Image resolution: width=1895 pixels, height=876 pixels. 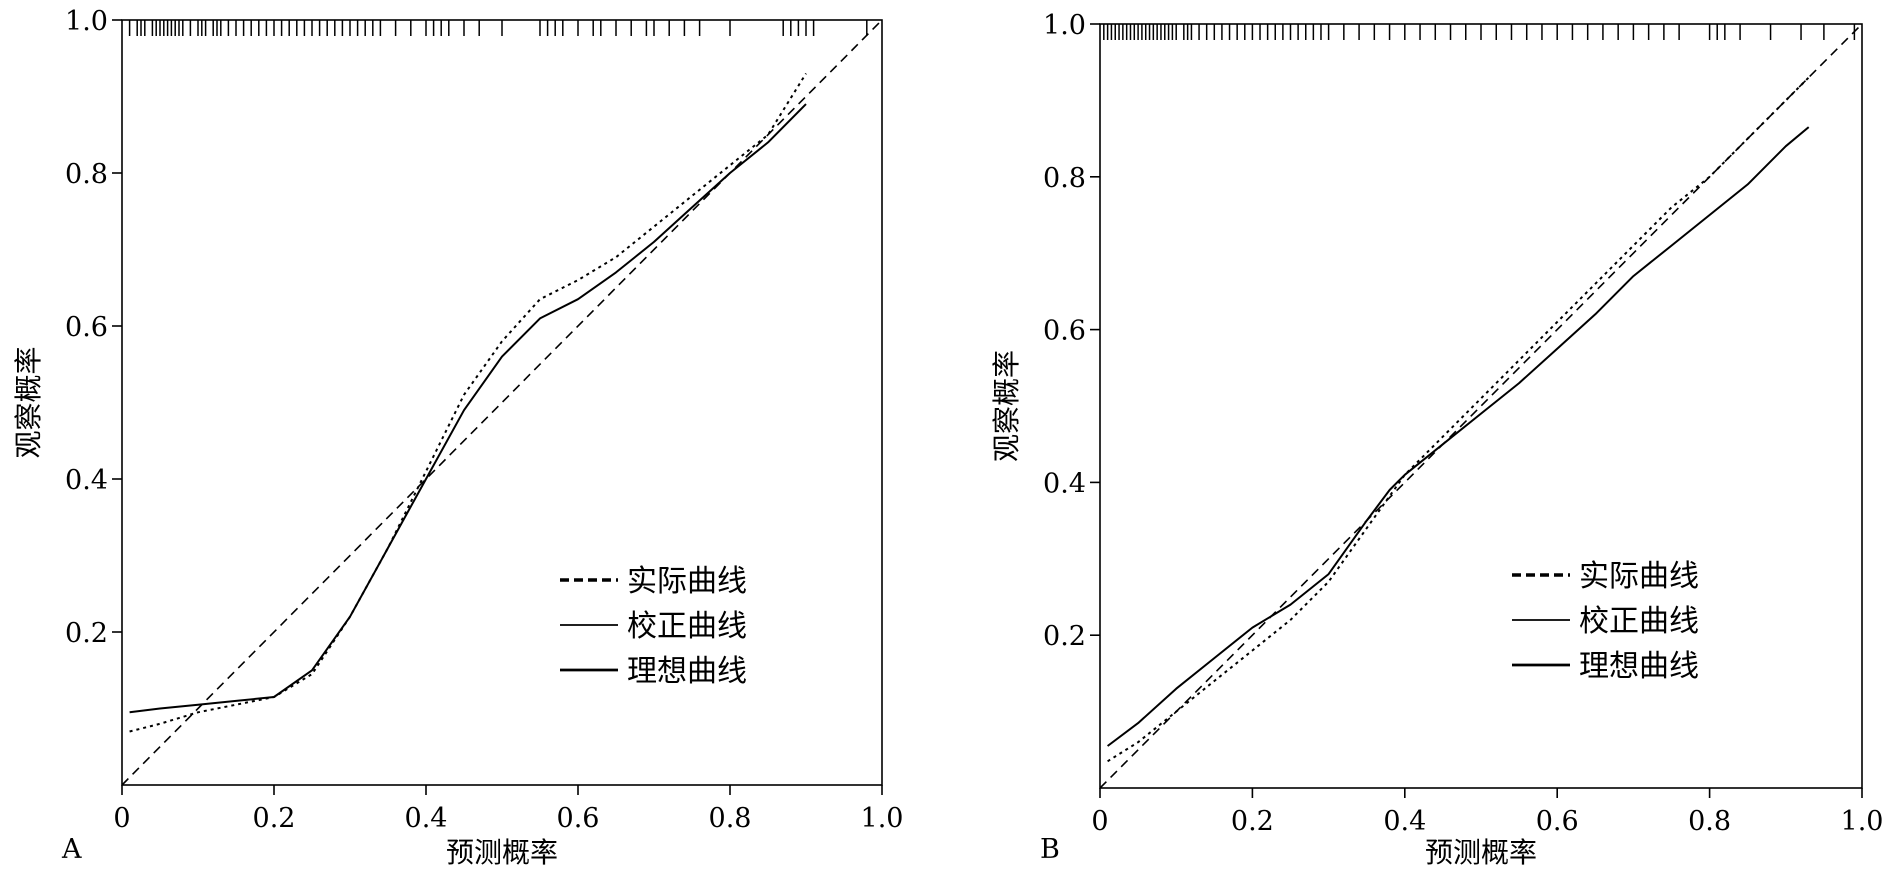 I want to click on panel-label: A, so click(x=71, y=849).